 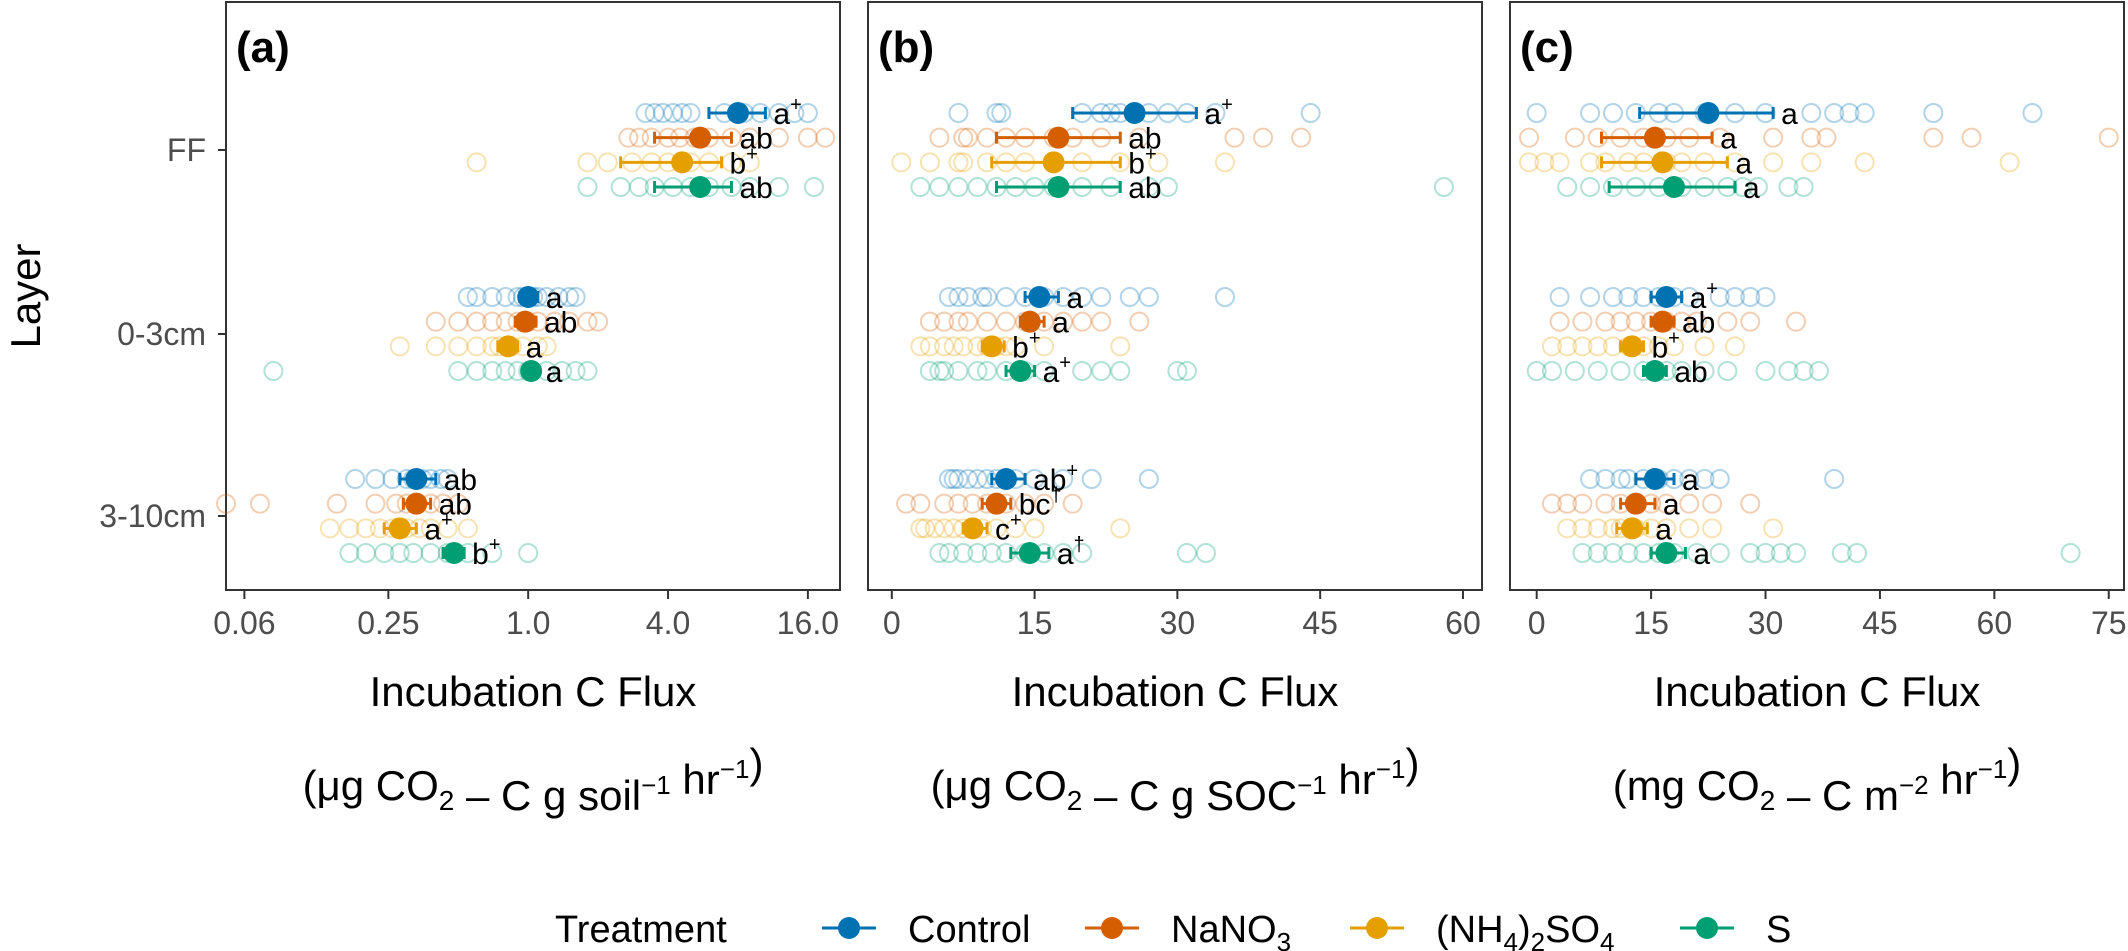 I want to click on units-subscript: 2, so click(x=447, y=800).